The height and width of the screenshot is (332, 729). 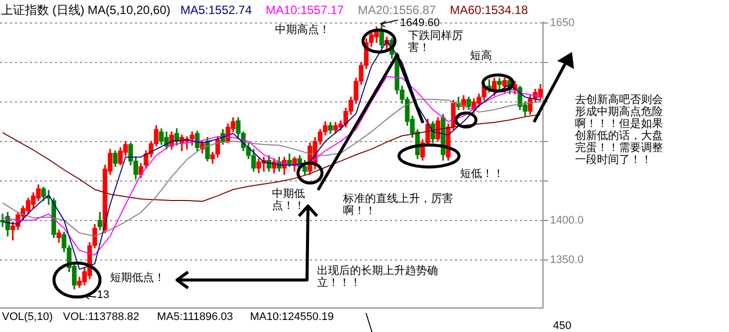 What do you see at coordinates (27, 317) in the screenshot?
I see `text: VOL(5,10)` at bounding box center [27, 317].